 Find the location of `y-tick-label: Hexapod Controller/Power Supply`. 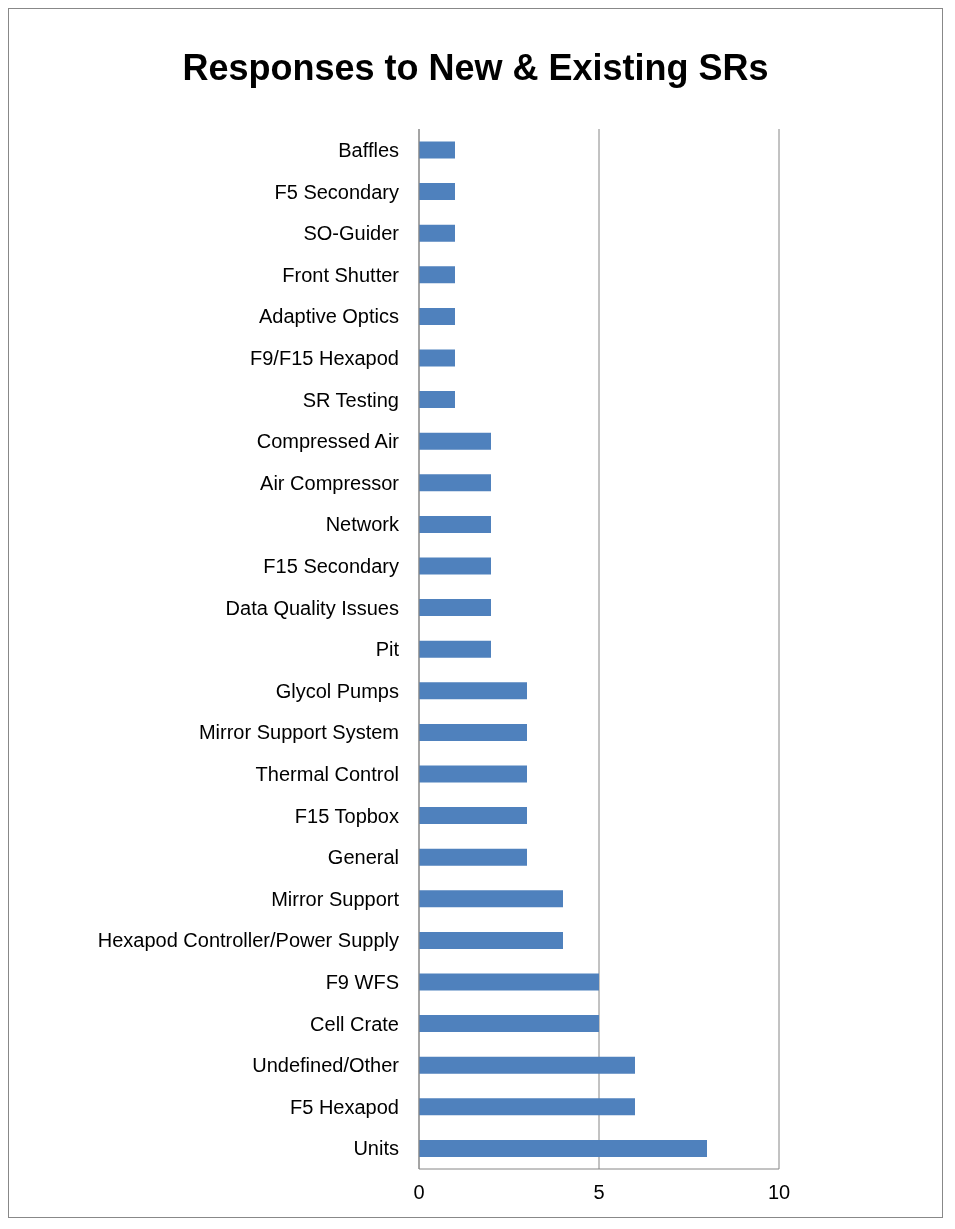

y-tick-label: Hexapod Controller/Power Supply is located at coordinates (248, 940).